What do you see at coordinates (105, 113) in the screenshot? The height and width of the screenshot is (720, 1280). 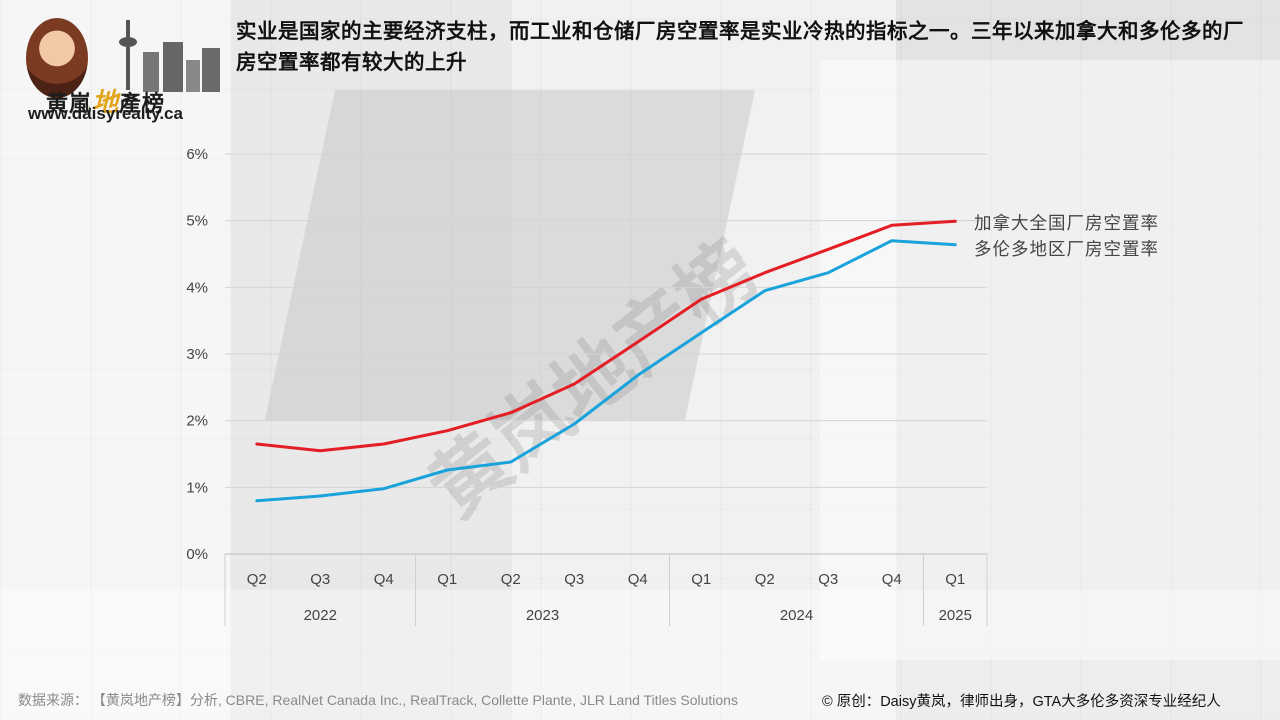 I see `website-url: www.daisyrealty.ca` at bounding box center [105, 113].